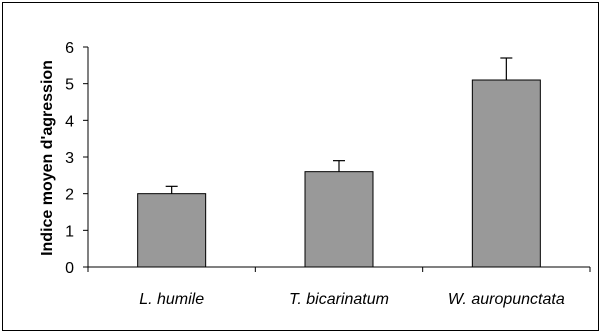 The image size is (603, 335). What do you see at coordinates (69, 231) in the screenshot?
I see `y-tick-label: 1` at bounding box center [69, 231].